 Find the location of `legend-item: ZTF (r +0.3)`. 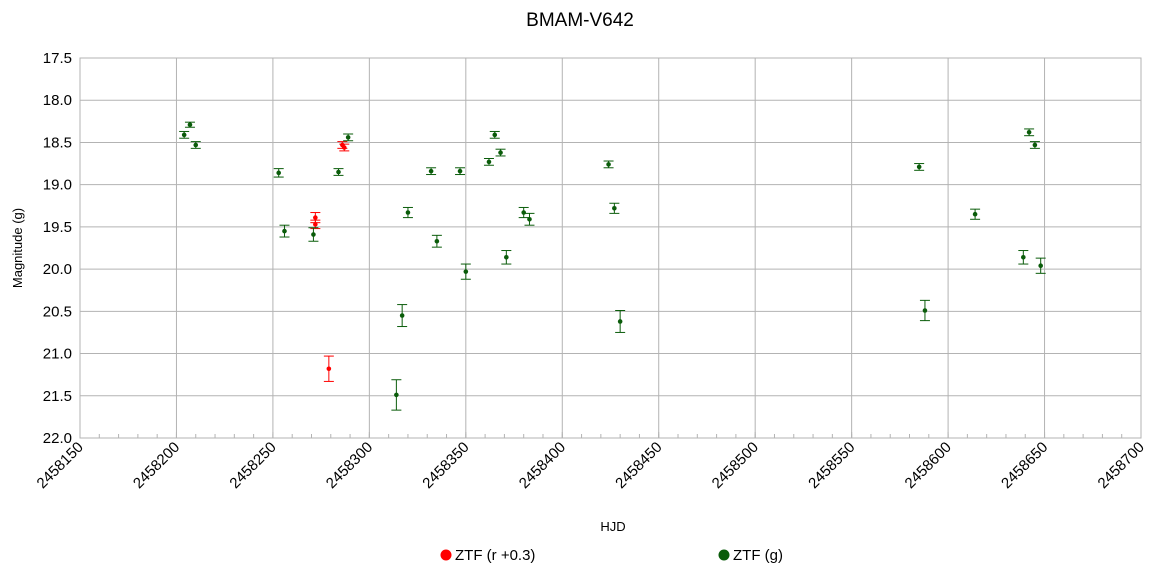

legend-item: ZTF (r +0.3) is located at coordinates (487, 555).